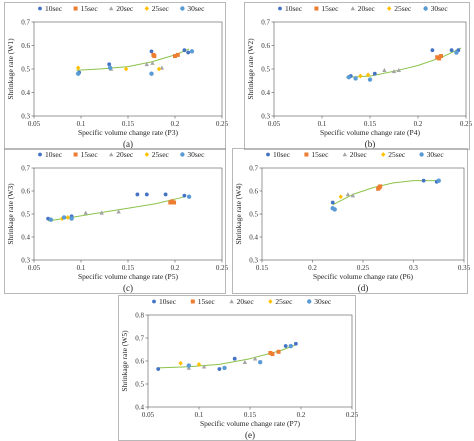 The image size is (474, 441). Describe the element at coordinates (421, 154) in the screenshot. I see `legend-marker-30sec` at that location.